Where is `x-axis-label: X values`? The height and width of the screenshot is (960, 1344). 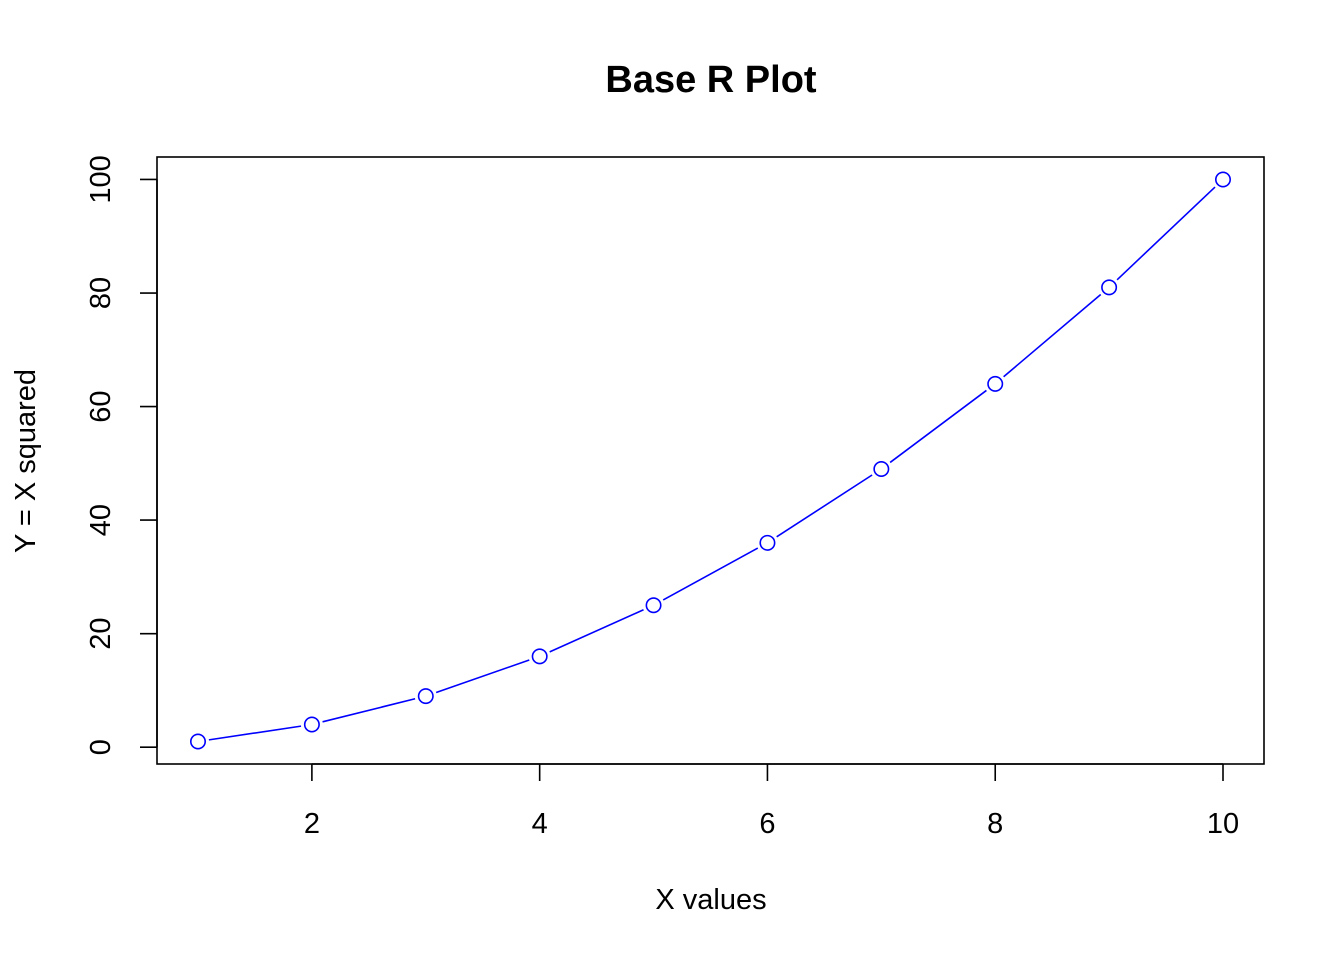 x-axis-label: X values is located at coordinates (710, 900).